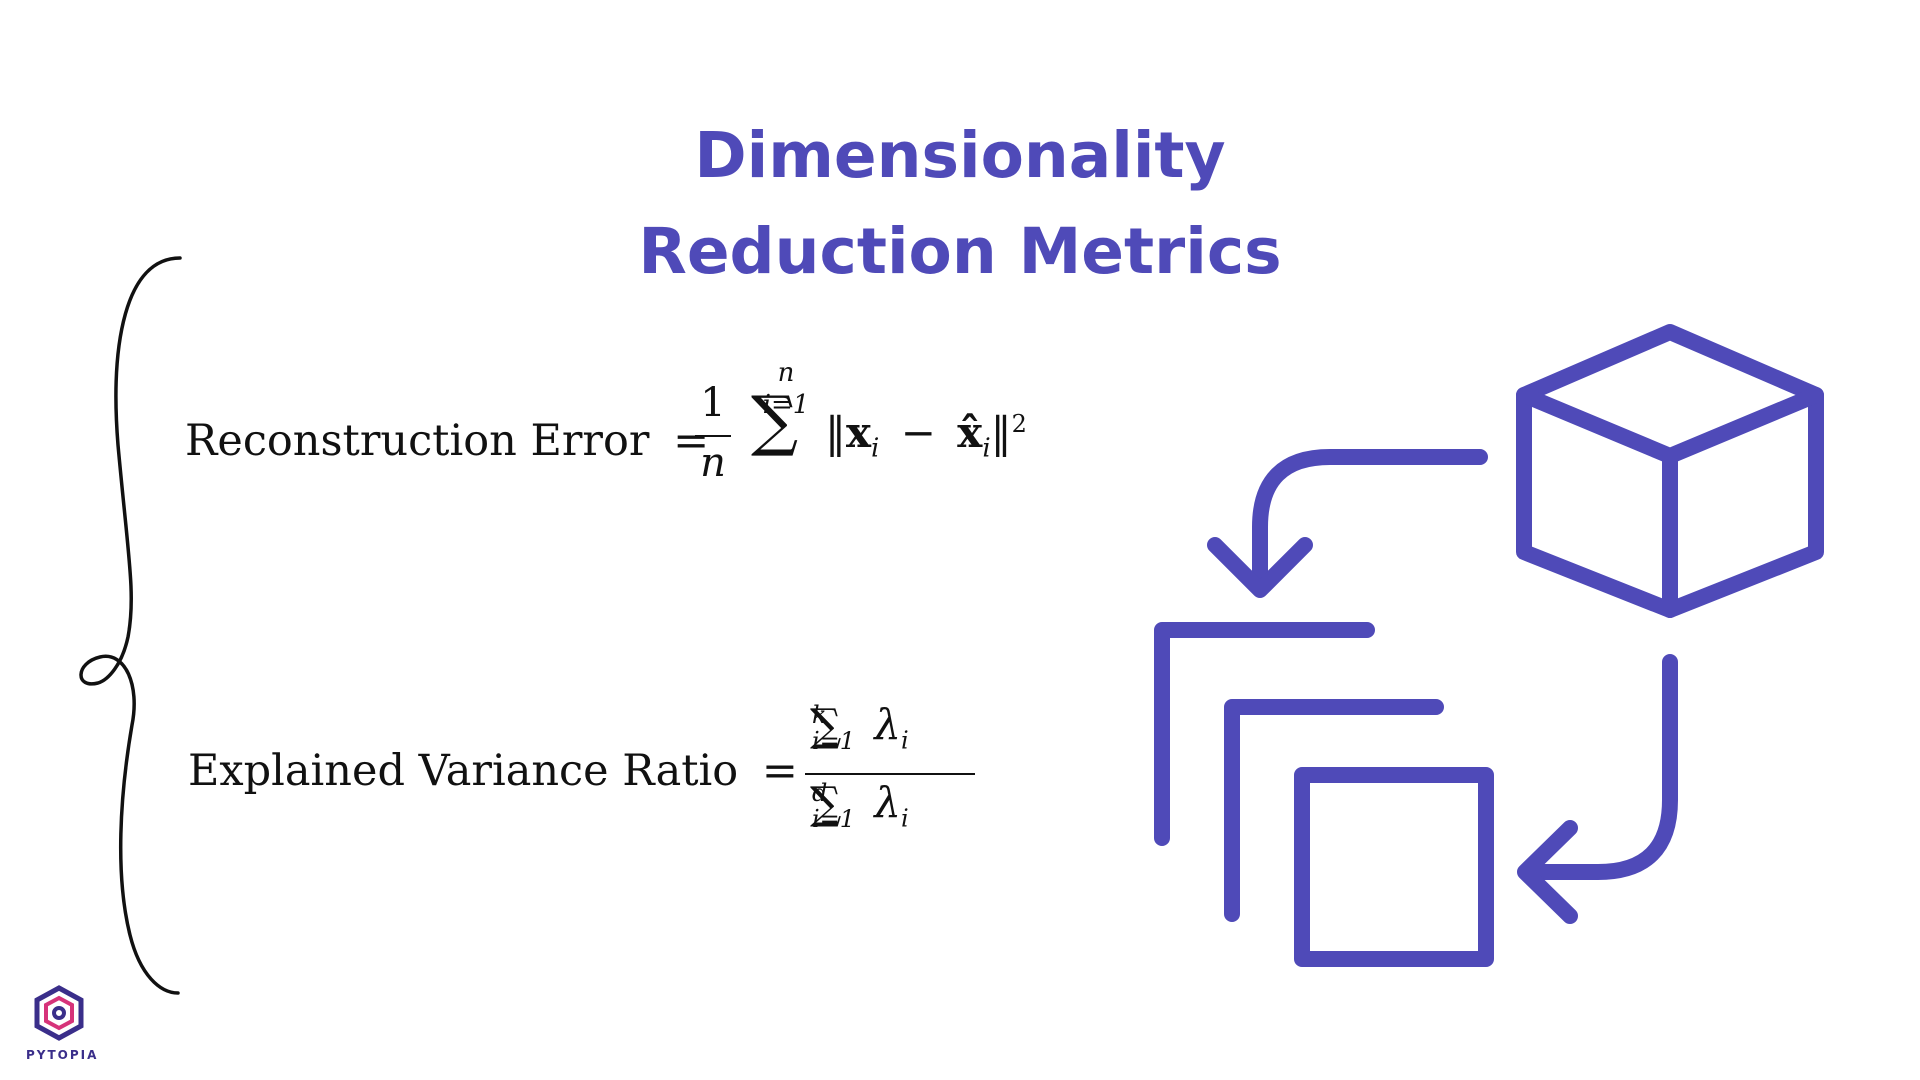  Describe the element at coordinates (713, 403) in the screenshot. I see `fraction-numerator: 1` at that location.